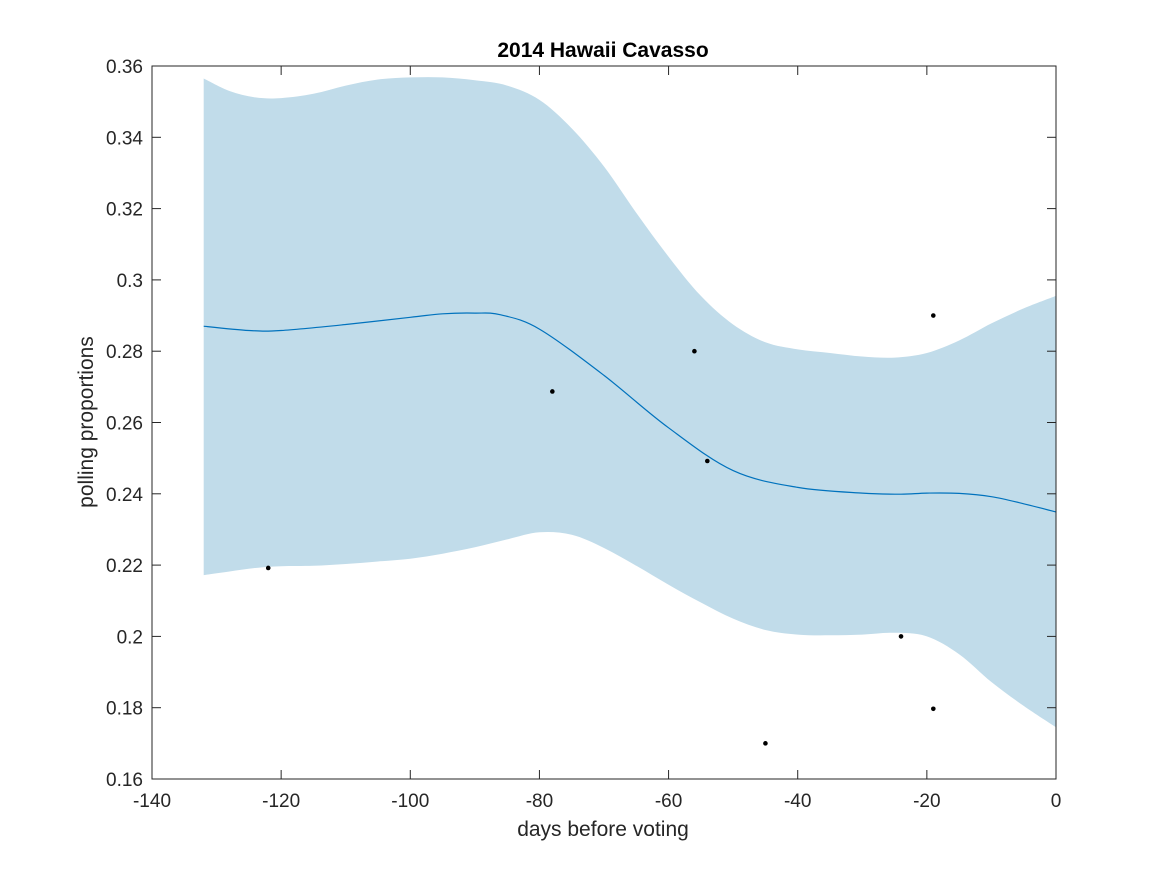 The image size is (1167, 875). Describe the element at coordinates (124, 210) in the screenshot. I see `y-tick-label: 0.32` at that location.